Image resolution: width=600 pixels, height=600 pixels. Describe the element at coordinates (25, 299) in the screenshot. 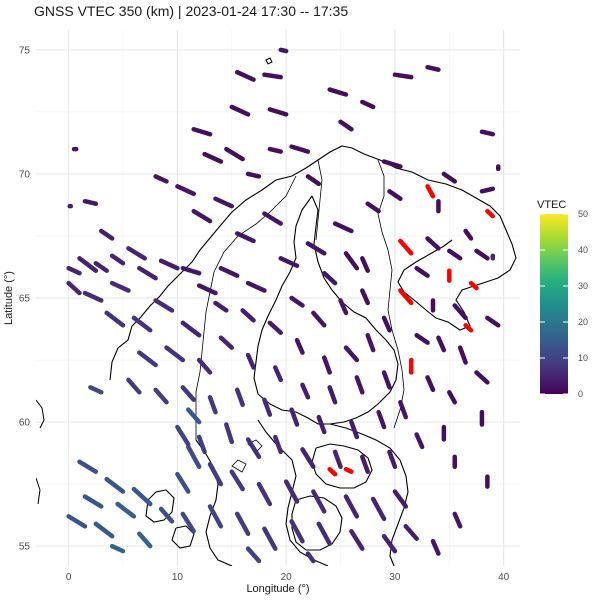

I see `y-tick-label: 65` at that location.